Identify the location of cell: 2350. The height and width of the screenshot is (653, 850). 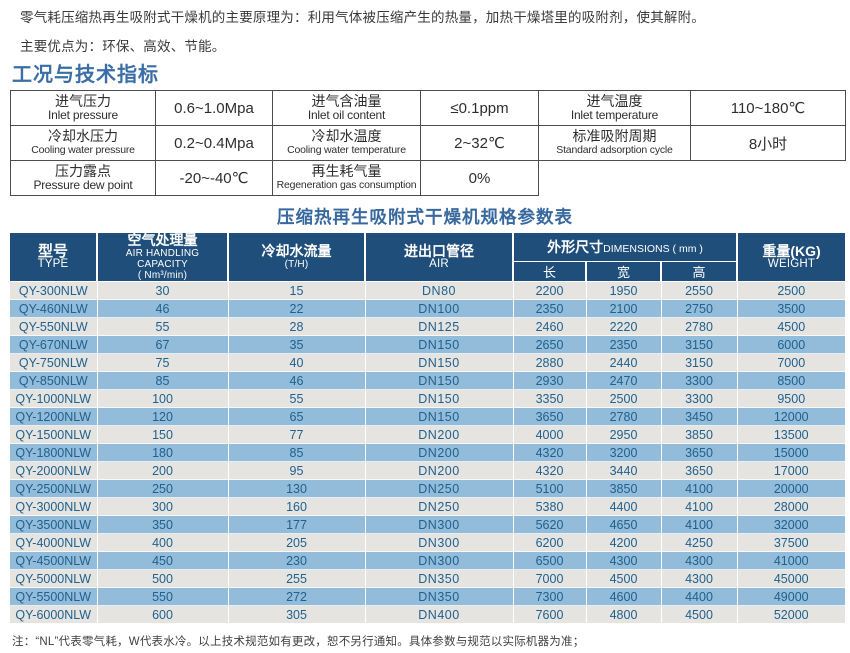
(549, 308).